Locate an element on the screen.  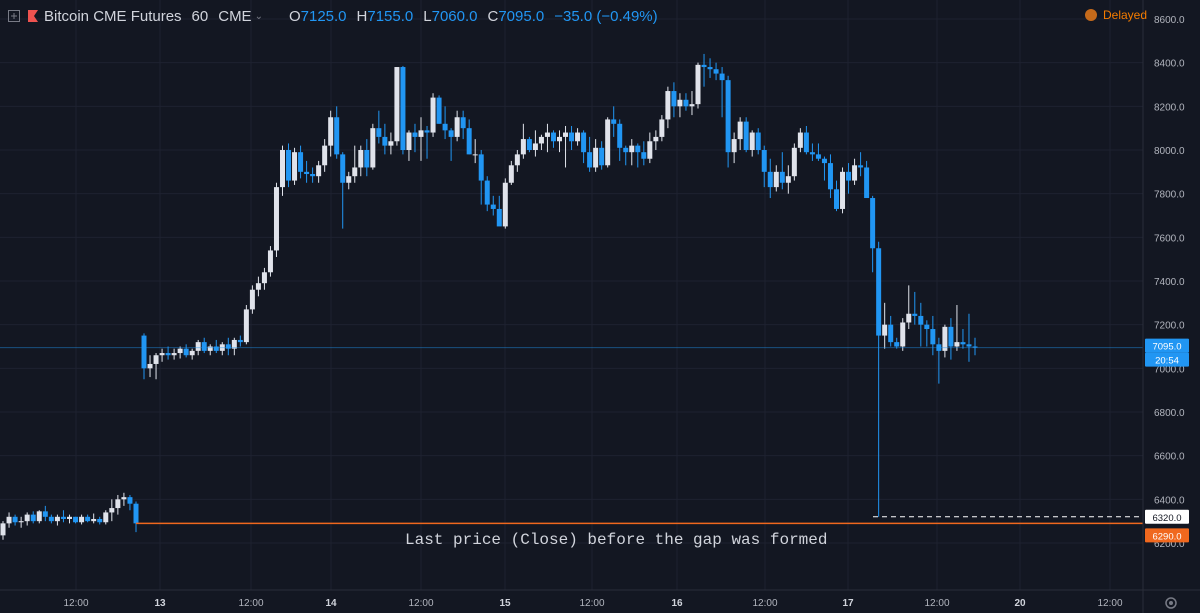
expand-icon is located at coordinates (14, 16).